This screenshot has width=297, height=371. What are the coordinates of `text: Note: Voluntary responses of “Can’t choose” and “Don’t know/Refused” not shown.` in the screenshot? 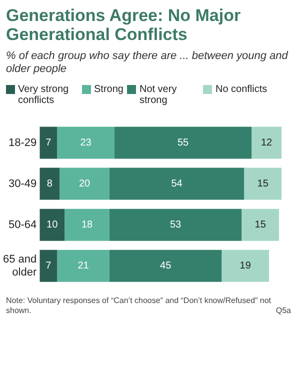 It's located at (139, 306).